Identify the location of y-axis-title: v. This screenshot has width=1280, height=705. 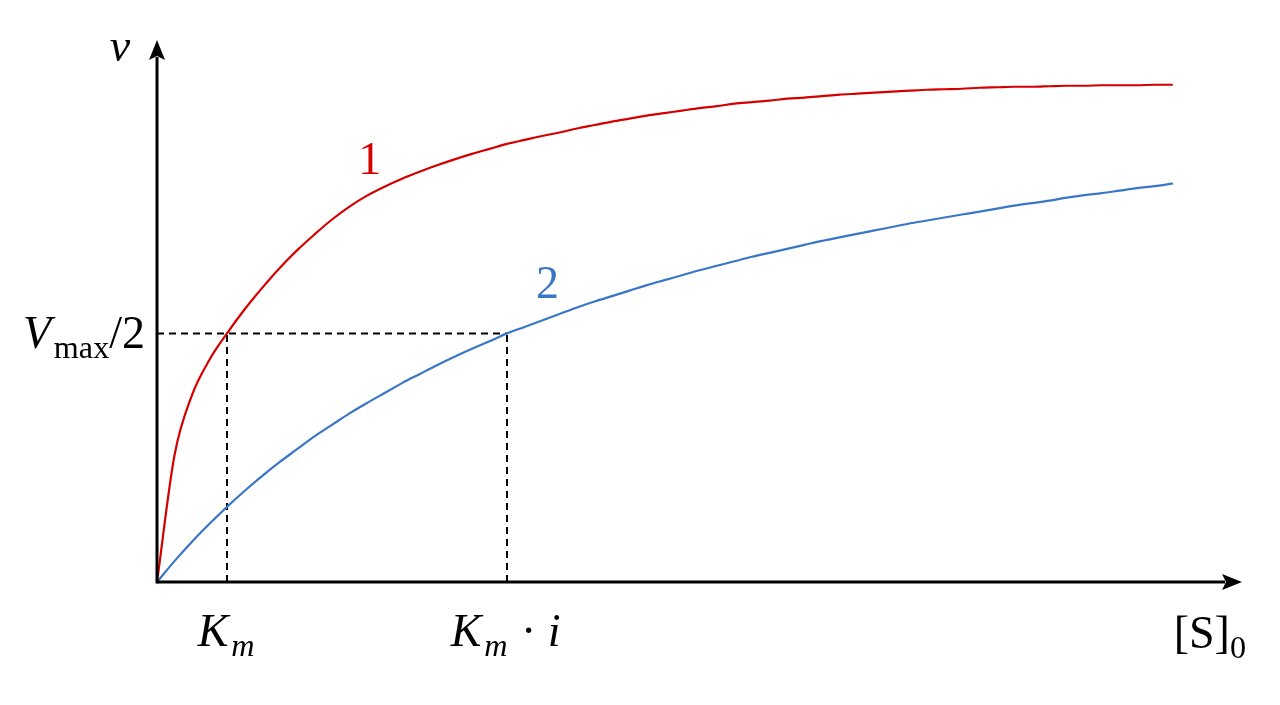
(120, 45).